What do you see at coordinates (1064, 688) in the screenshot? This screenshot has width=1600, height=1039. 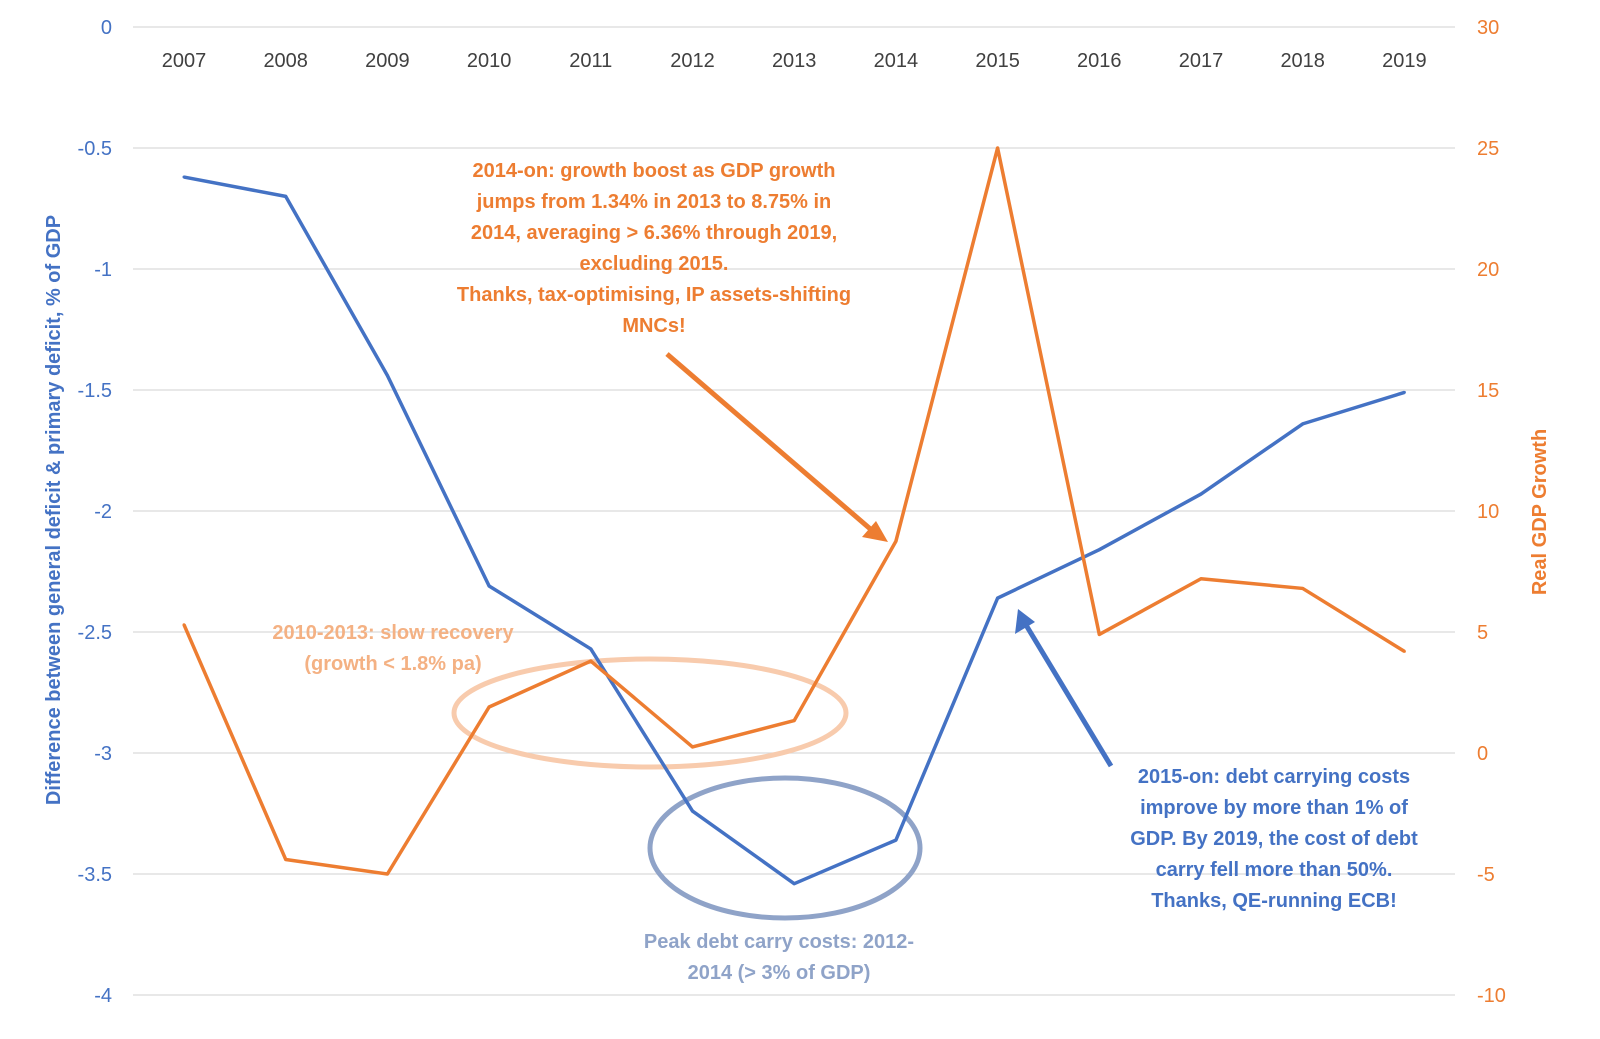 I see `debt-arrow` at bounding box center [1064, 688].